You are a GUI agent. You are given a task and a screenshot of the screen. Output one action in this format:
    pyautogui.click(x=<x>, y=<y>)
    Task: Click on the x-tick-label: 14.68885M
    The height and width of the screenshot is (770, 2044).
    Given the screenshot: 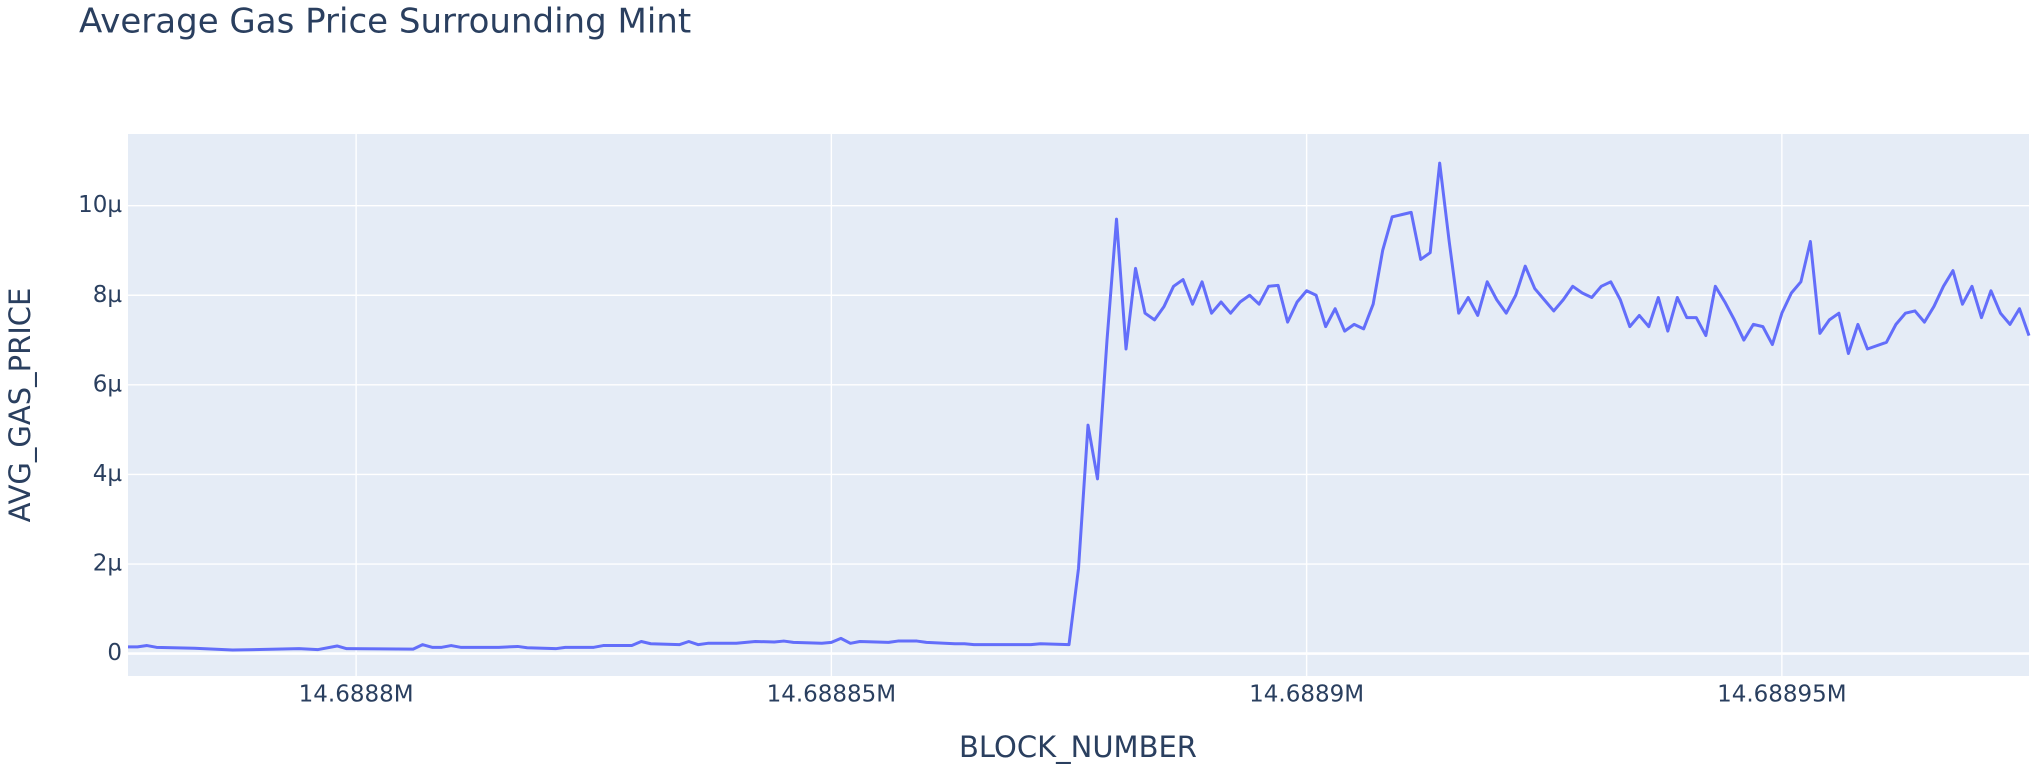 What is the action you would take?
    pyautogui.click(x=832, y=695)
    